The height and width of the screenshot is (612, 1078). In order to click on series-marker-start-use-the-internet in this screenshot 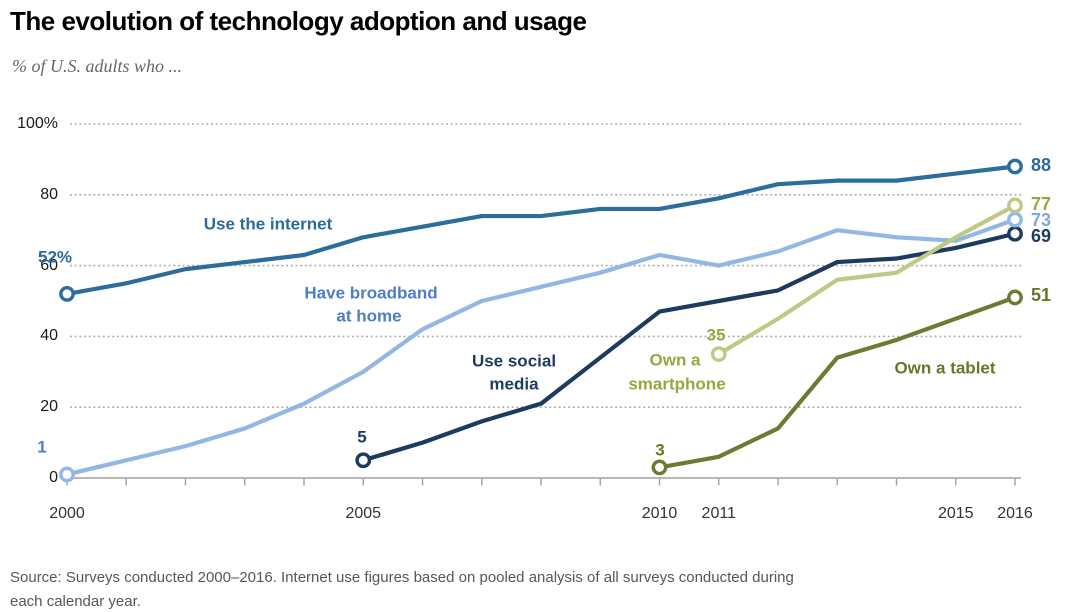, I will do `click(67, 294)`.